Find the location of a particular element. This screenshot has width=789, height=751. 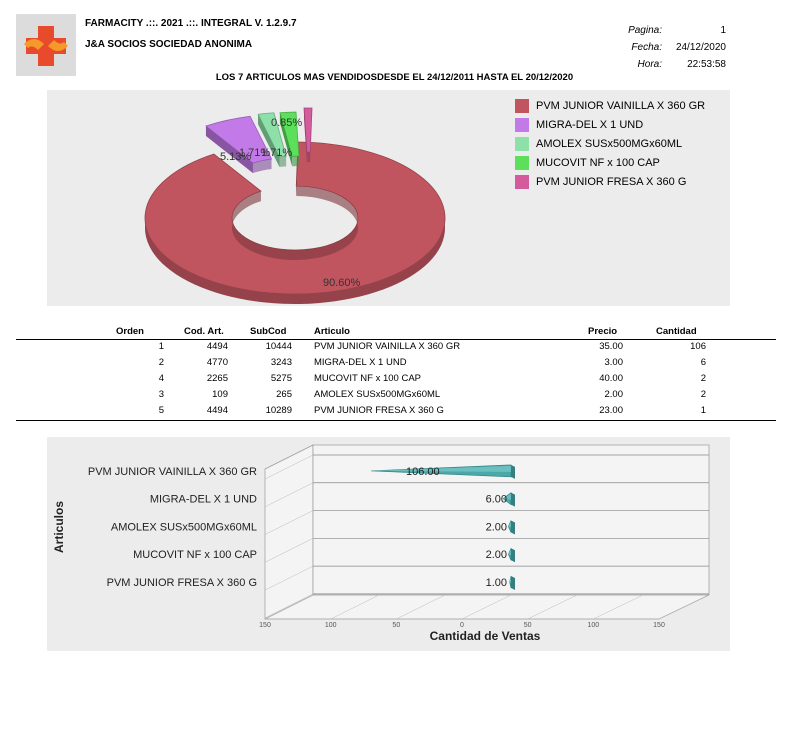

cell-subcod: 10289 is located at coordinates (278, 410).